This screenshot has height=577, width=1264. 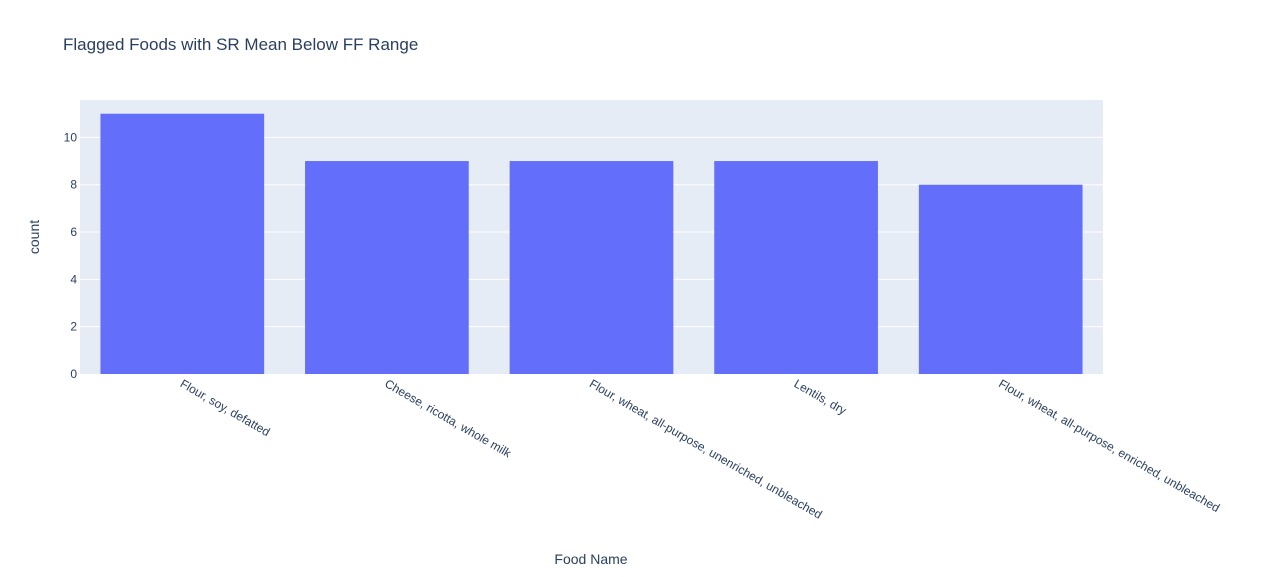 I want to click on y-tick-label: 0, so click(x=73, y=374).